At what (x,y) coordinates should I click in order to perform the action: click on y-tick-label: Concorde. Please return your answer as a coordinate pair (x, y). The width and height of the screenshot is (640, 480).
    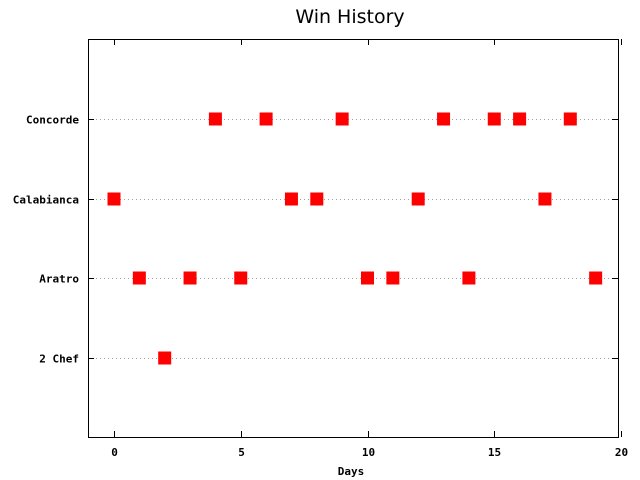
    Looking at the image, I should click on (52, 120).